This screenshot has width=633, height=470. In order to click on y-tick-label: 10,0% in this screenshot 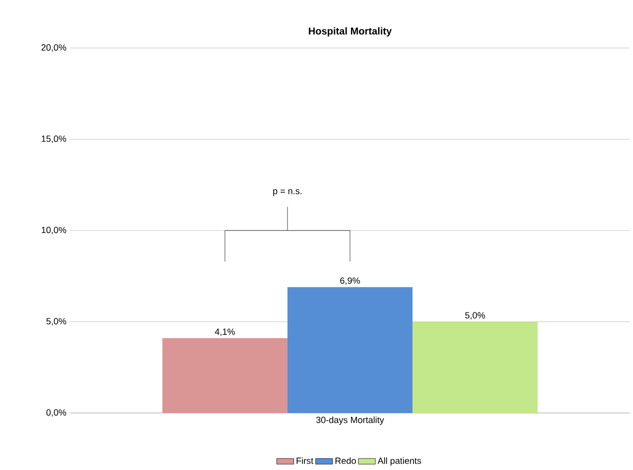, I will do `click(54, 230)`.